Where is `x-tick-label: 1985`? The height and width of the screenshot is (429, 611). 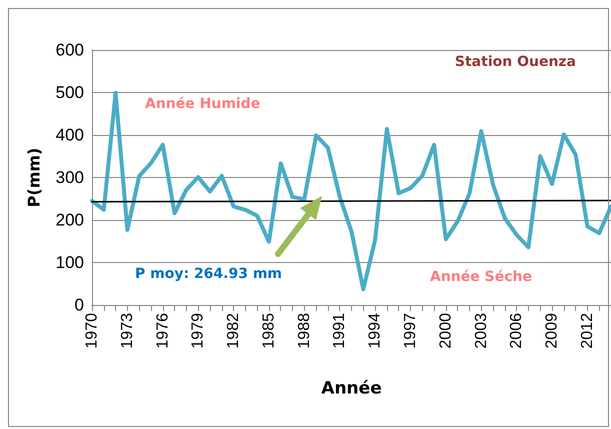
x-tick-label: 1985 is located at coordinates (269, 330).